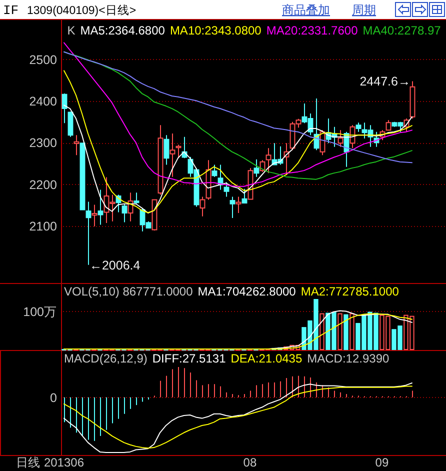  What do you see at coordinates (312, 31) in the screenshot?
I see `text: MA20:2331.7600` at bounding box center [312, 31].